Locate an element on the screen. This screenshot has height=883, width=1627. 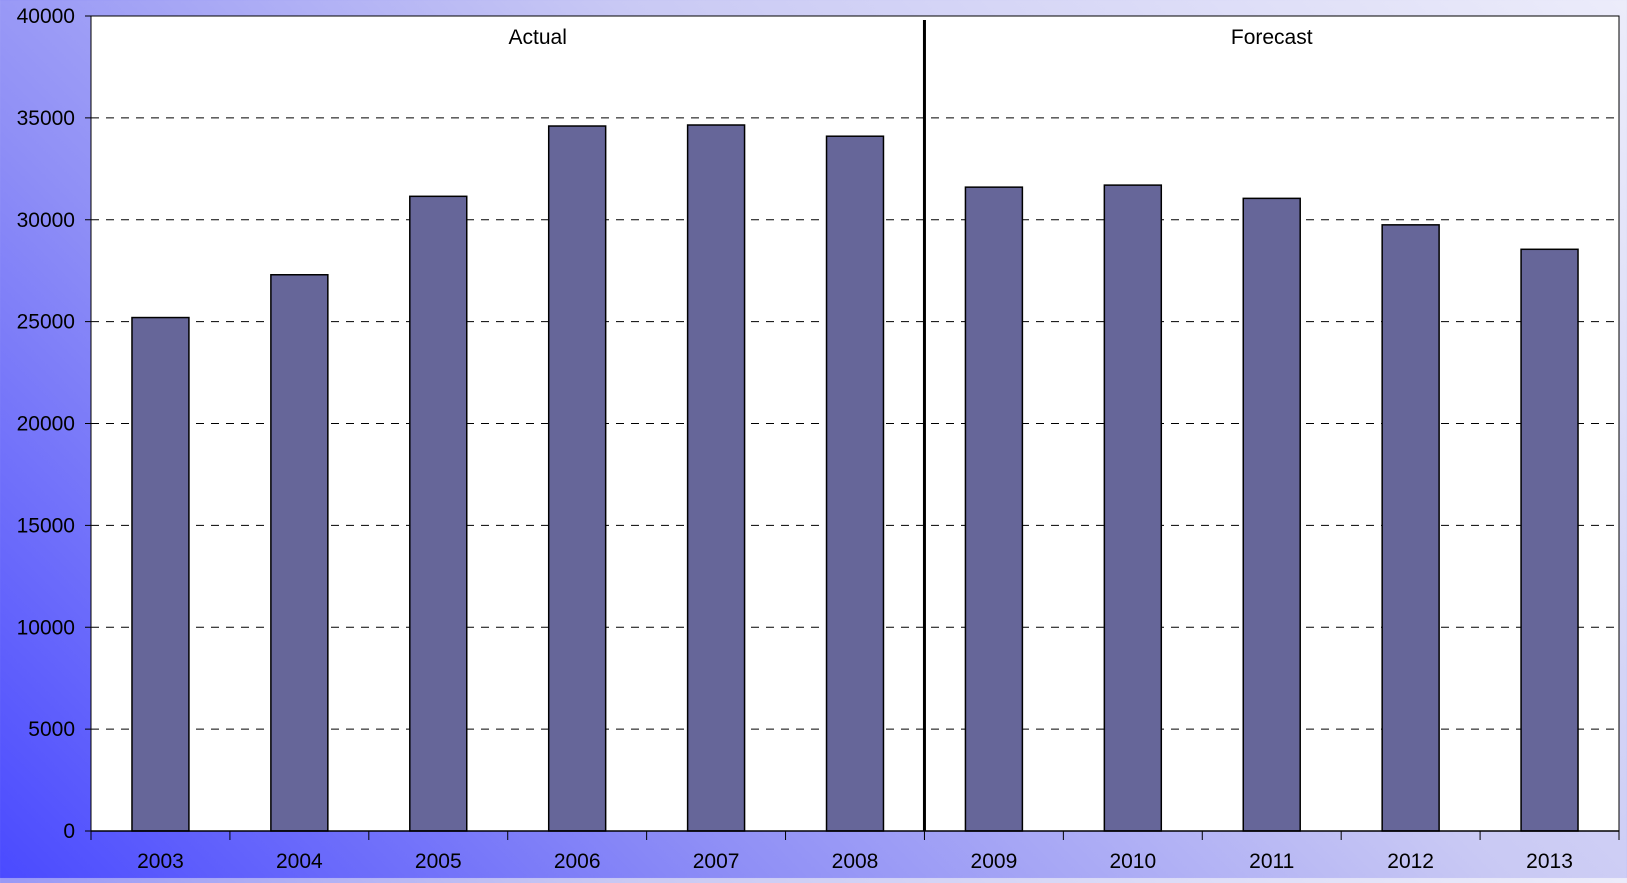
y-tick-label: 15000 is located at coordinates (46, 525).